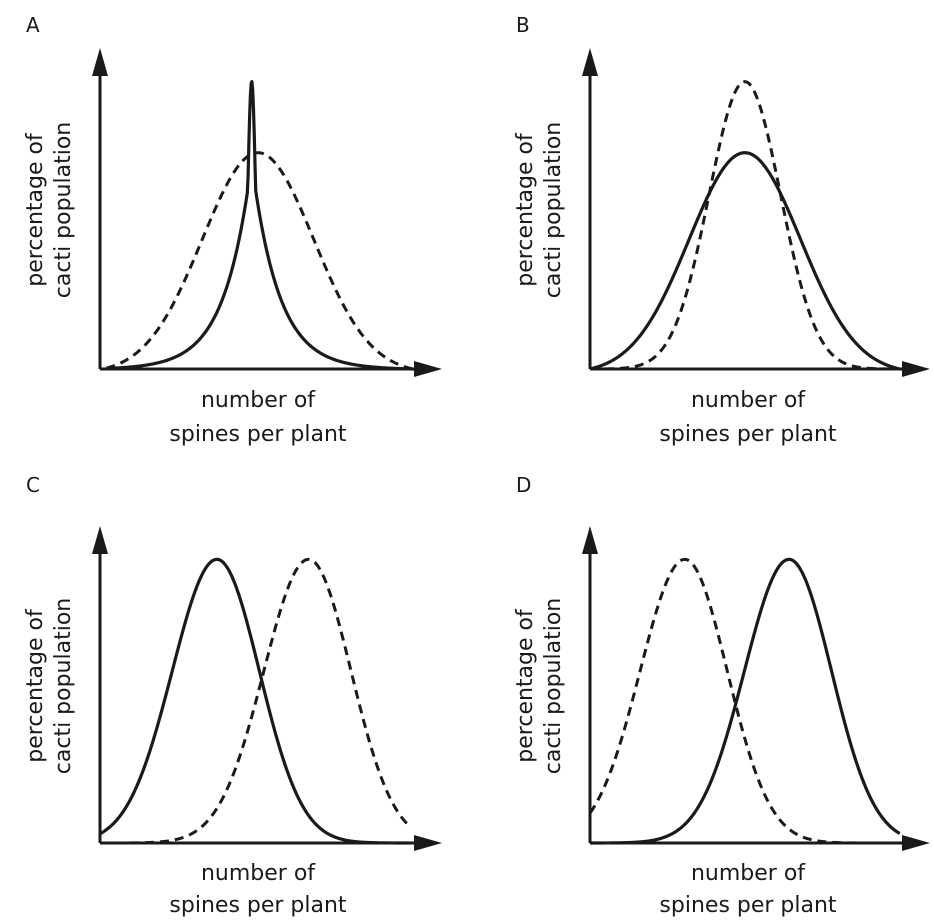 The image size is (934, 920). Describe the element at coordinates (33, 485) in the screenshot. I see `panel-label: C` at that location.